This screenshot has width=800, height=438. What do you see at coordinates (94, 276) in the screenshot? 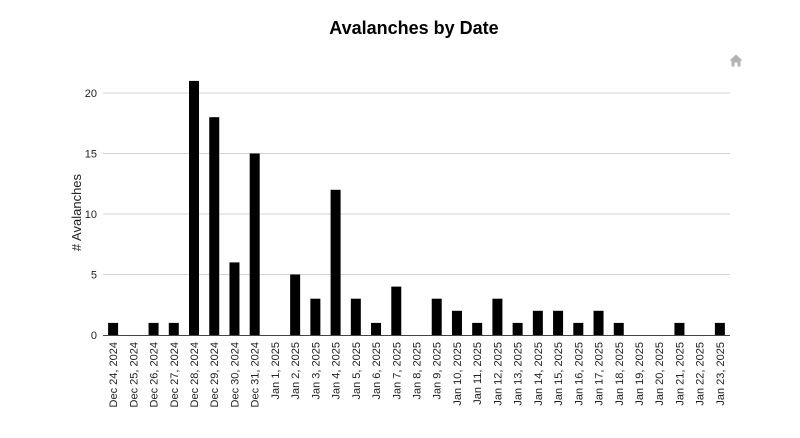
I see `y-tick-label: 5` at bounding box center [94, 276].